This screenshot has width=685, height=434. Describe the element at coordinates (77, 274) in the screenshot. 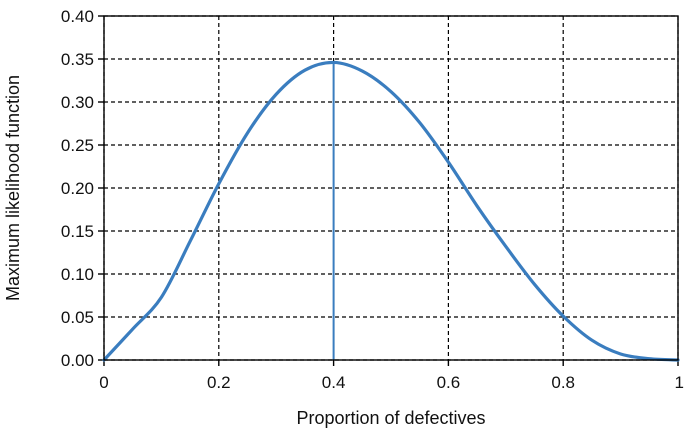

I see `y-tick-label: 0.10` at that location.